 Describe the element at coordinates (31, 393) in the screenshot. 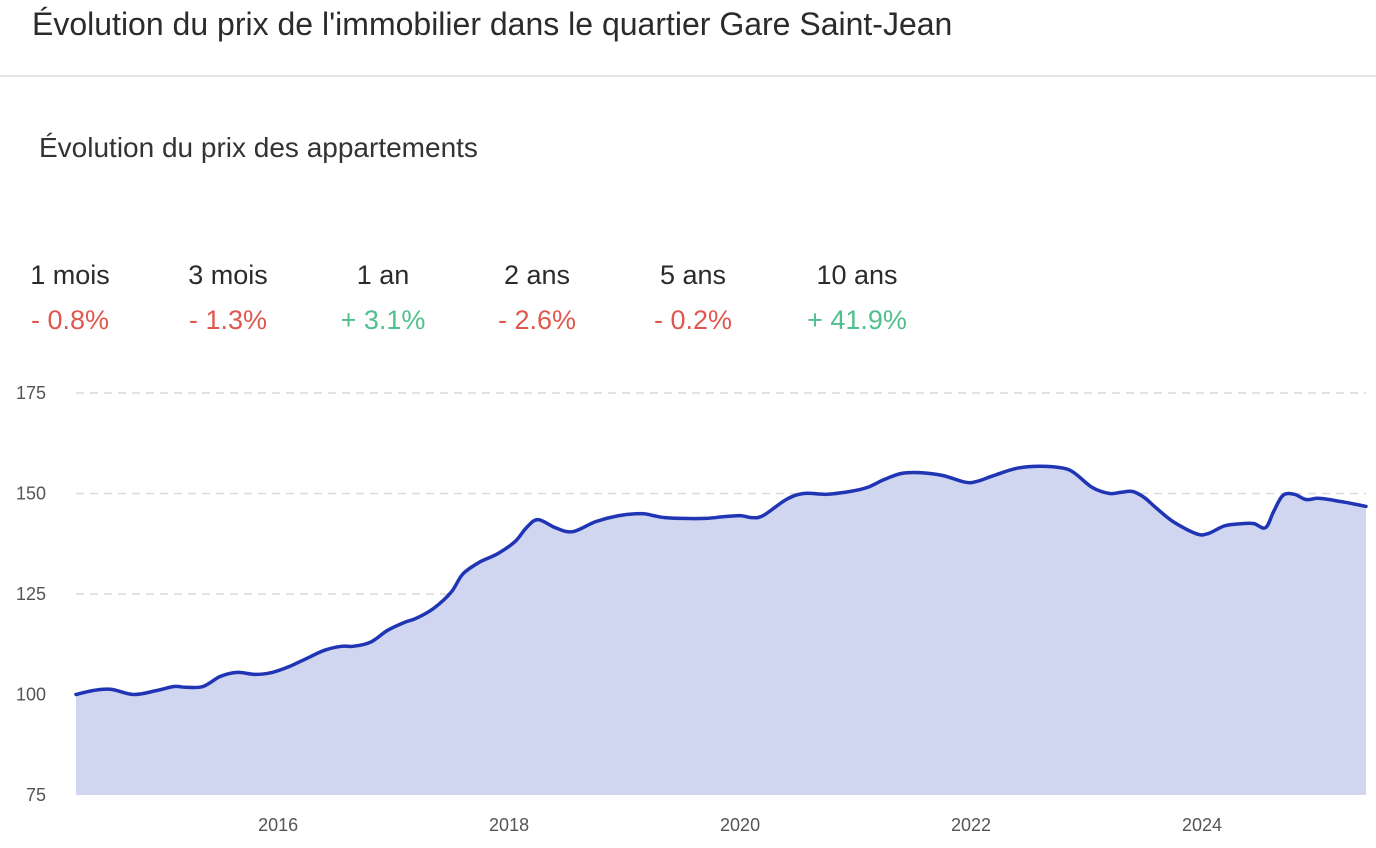

I see `y-tick-label: 175` at that location.